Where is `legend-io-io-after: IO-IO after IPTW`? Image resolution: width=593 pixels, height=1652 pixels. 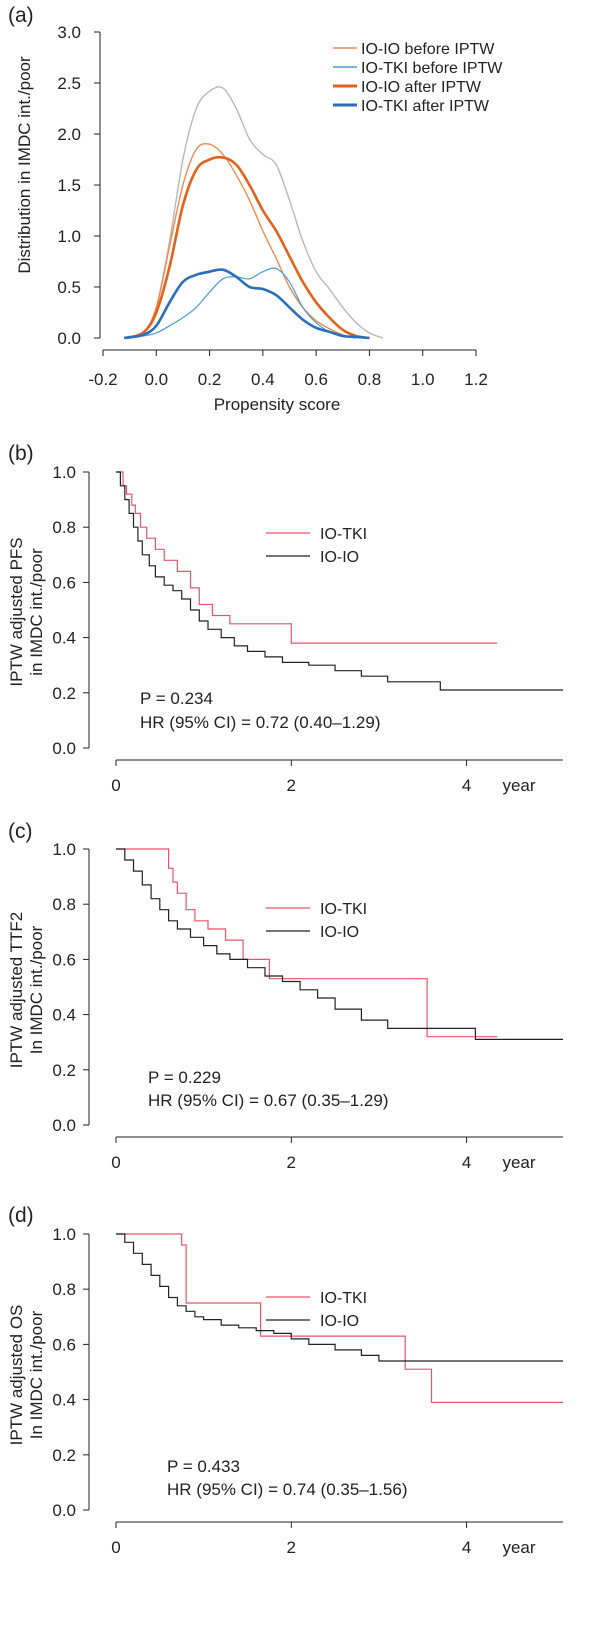 legend-io-io-after: IO-IO after IPTW is located at coordinates (421, 87).